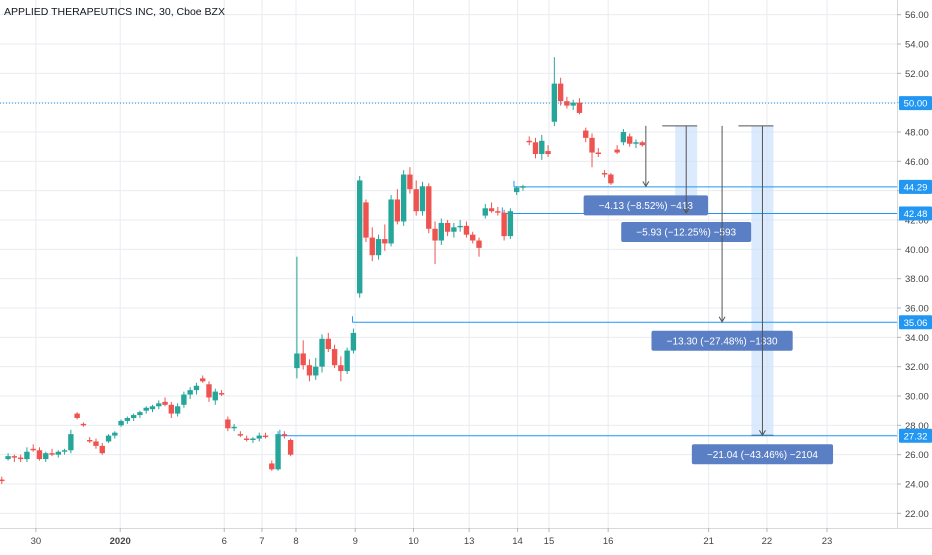  I want to click on y-tick-label: 22.00, so click(917, 514).